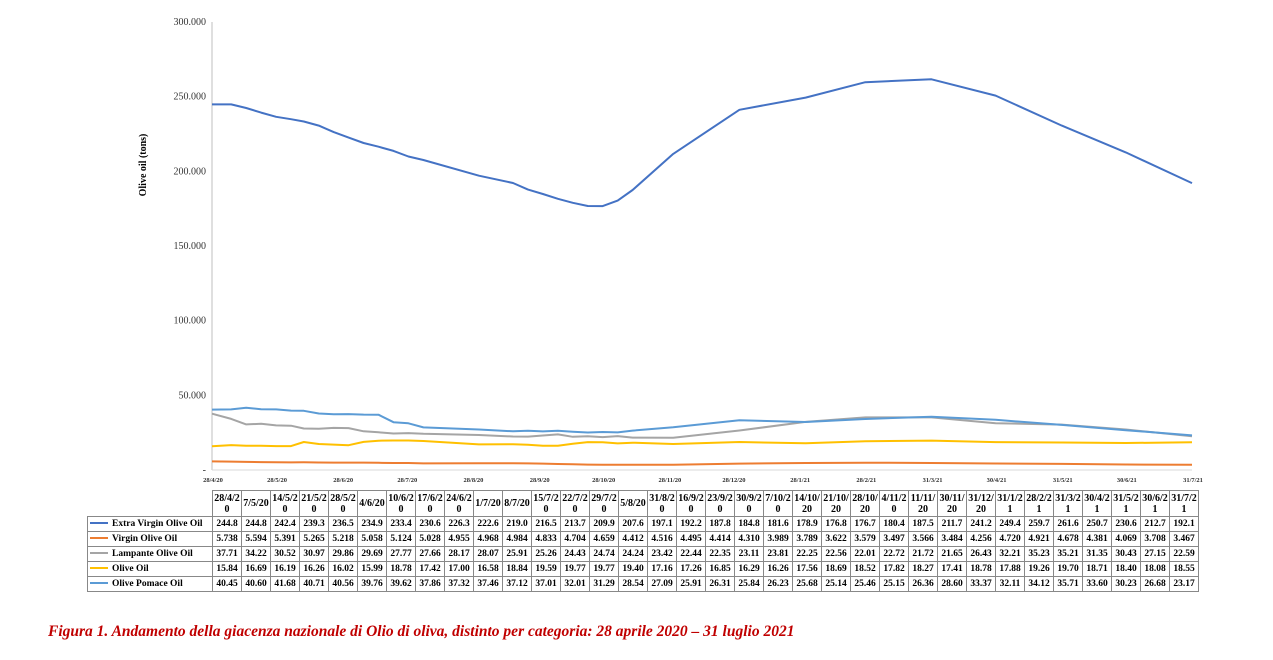  Describe the element at coordinates (691, 524) in the screenshot. I see `table-cell: 192.2` at that location.